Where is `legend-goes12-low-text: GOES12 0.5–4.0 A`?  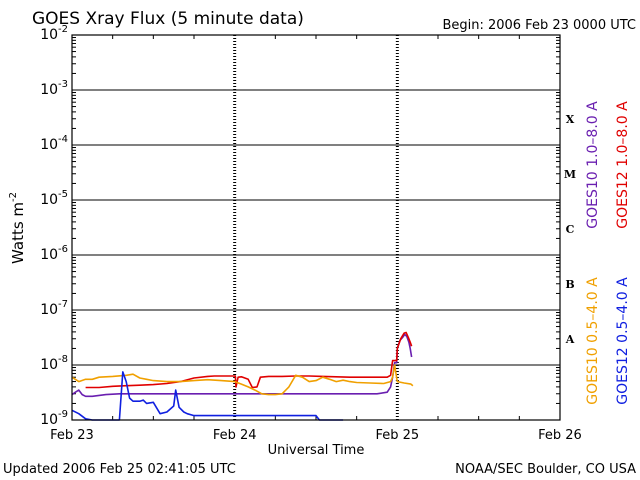
legend-goes12-low-text: GOES12 0.5–4.0 A is located at coordinates (623, 341).